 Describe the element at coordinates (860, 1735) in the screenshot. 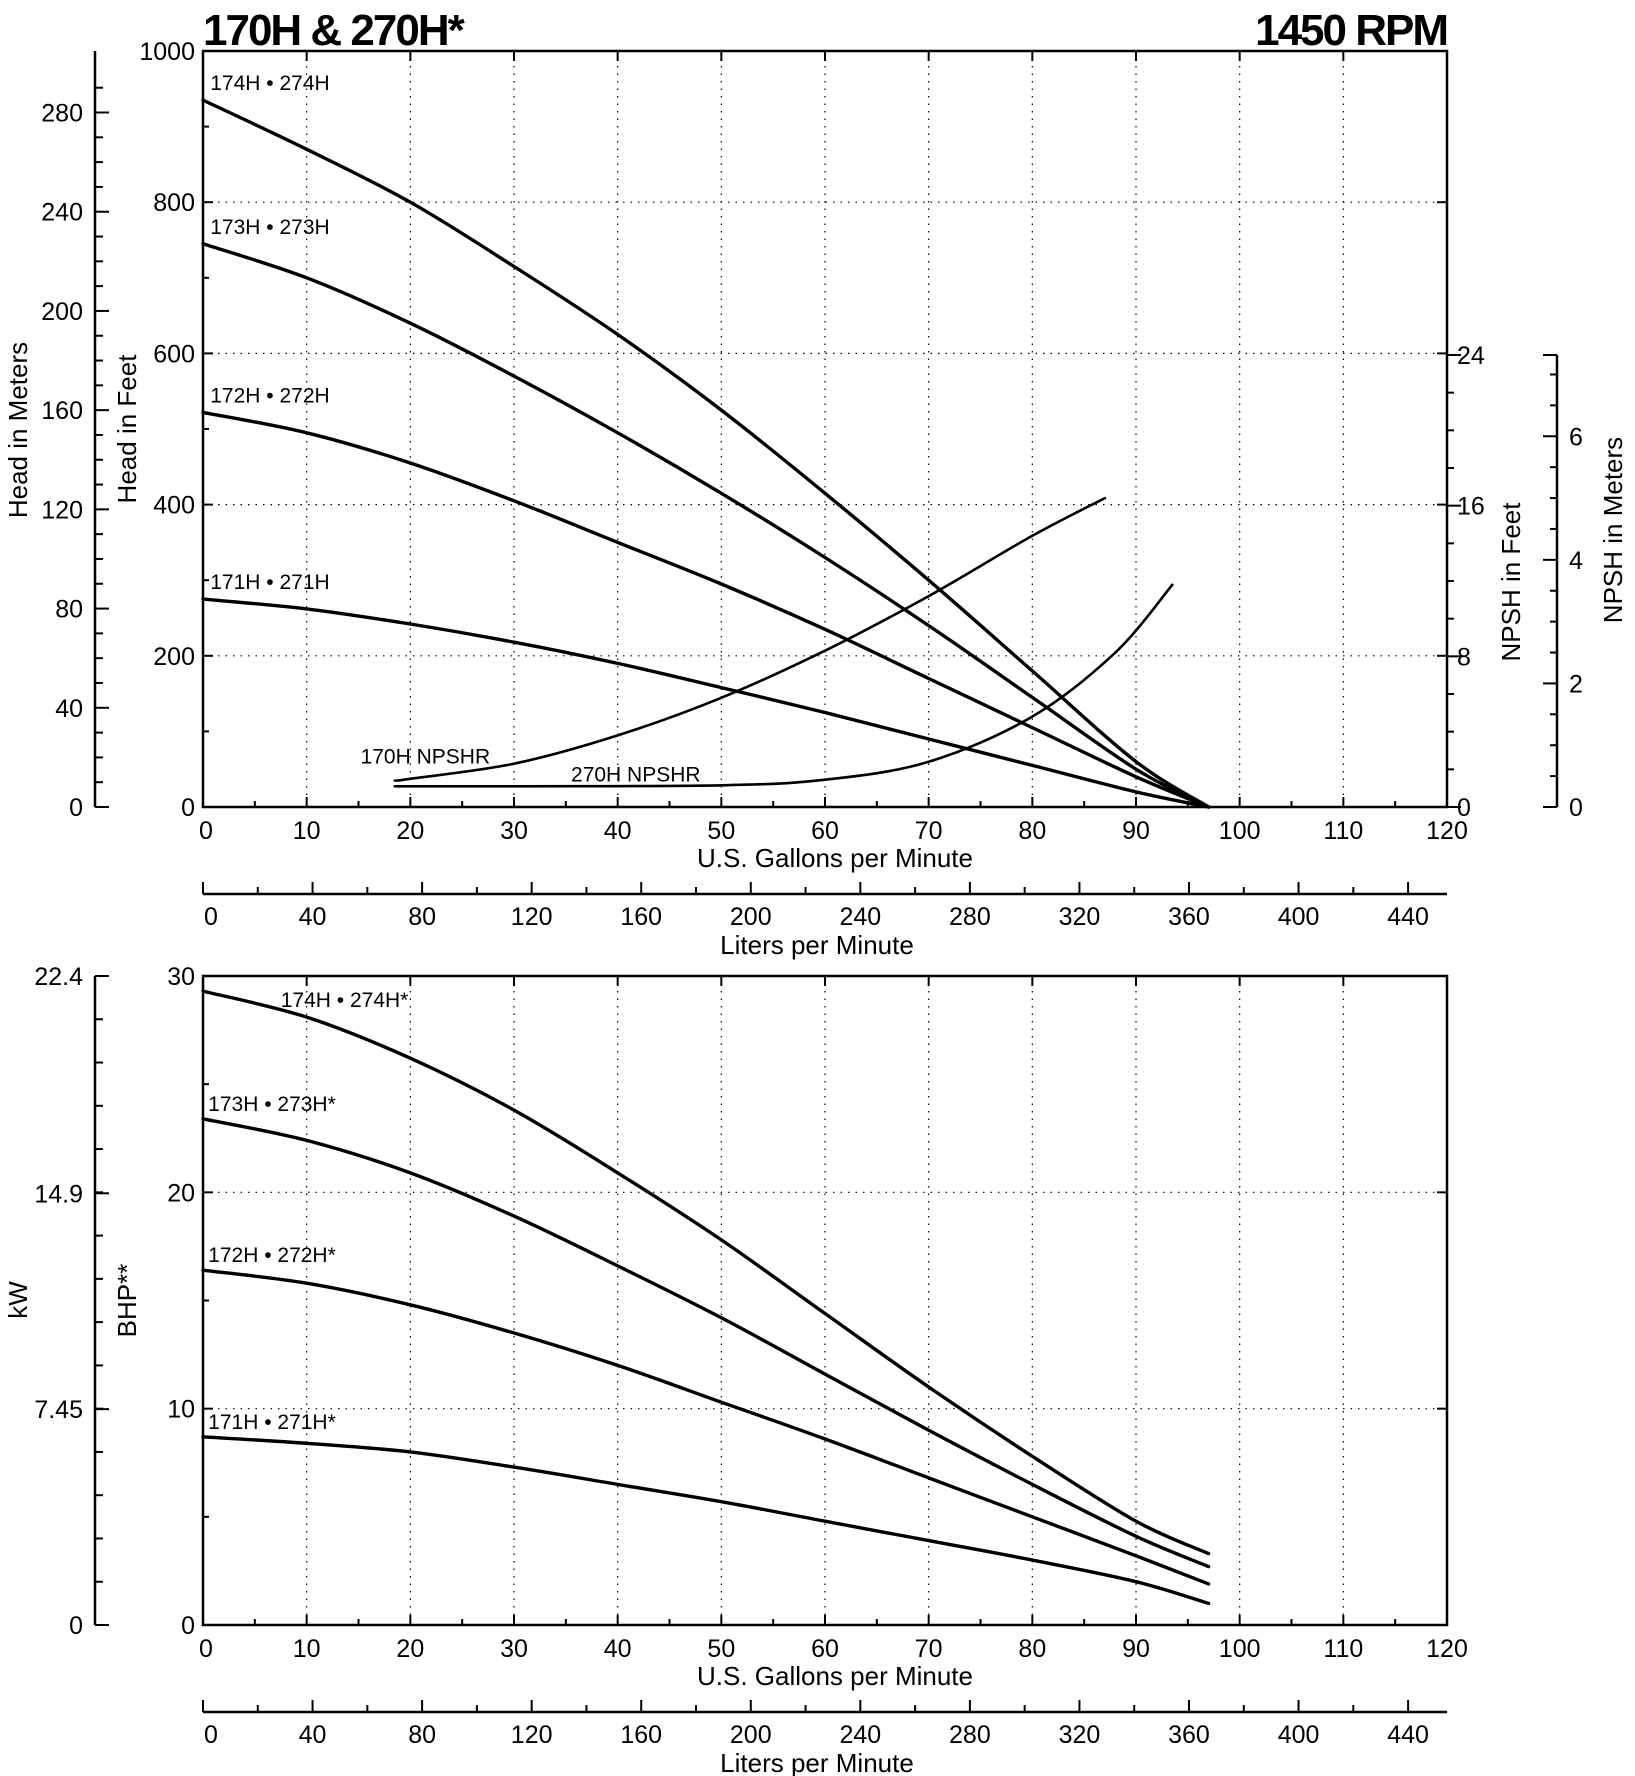

I see `power-lpm-tick-label: 240` at that location.